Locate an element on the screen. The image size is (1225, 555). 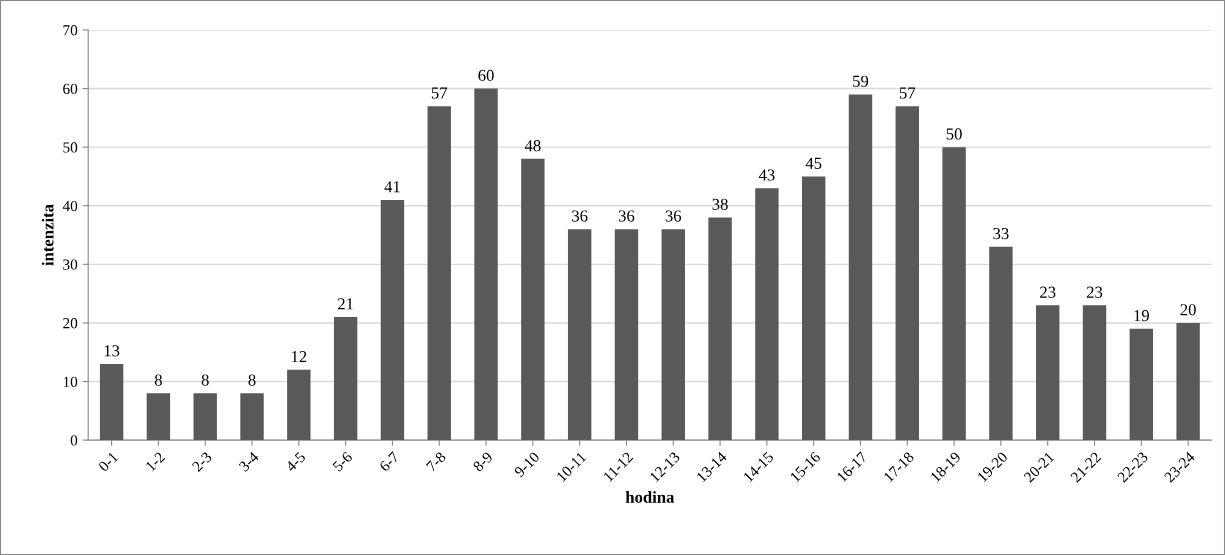
data-label: 48 is located at coordinates (532, 146).